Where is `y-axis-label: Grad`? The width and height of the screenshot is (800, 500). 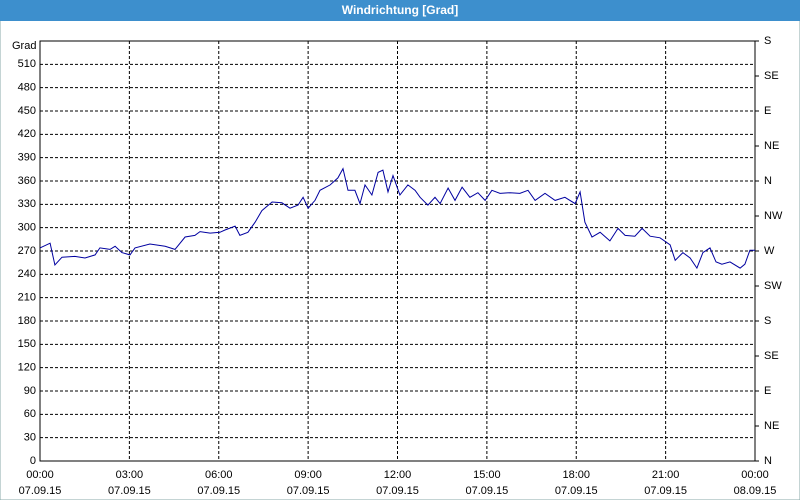
y-axis-label: Grad is located at coordinates (24, 46).